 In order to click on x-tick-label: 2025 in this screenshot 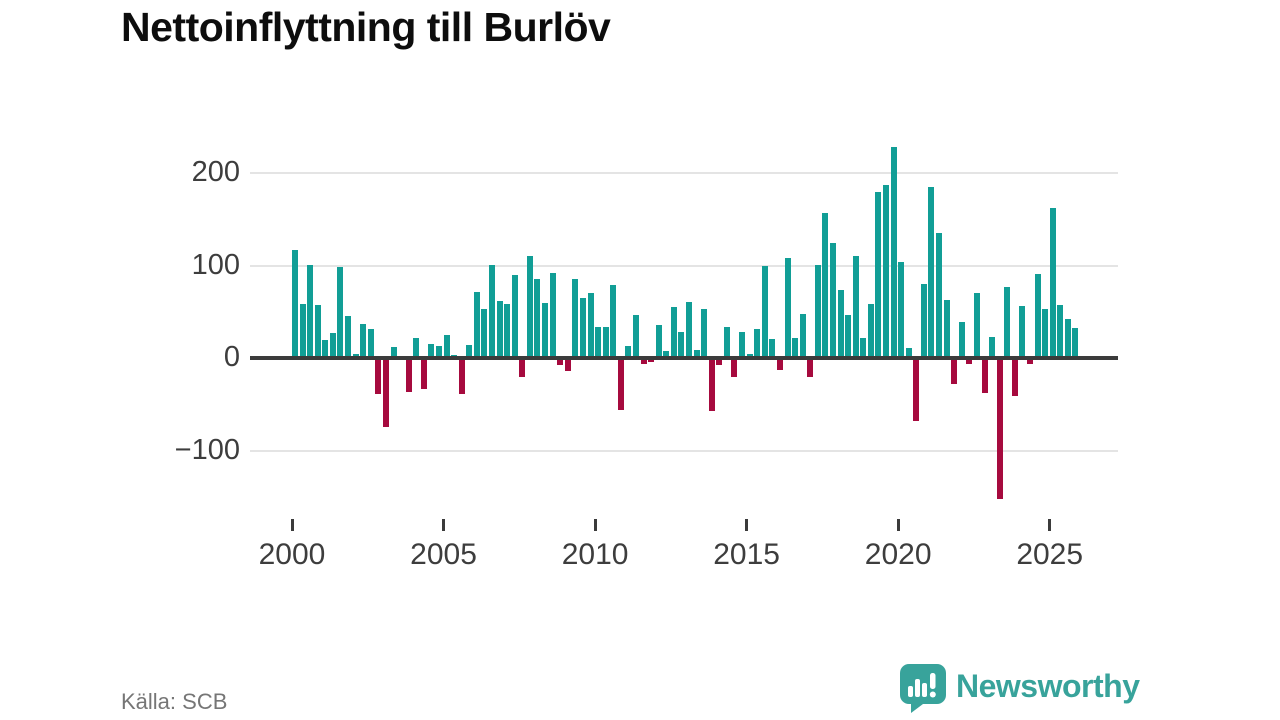, I will do `click(1050, 554)`.